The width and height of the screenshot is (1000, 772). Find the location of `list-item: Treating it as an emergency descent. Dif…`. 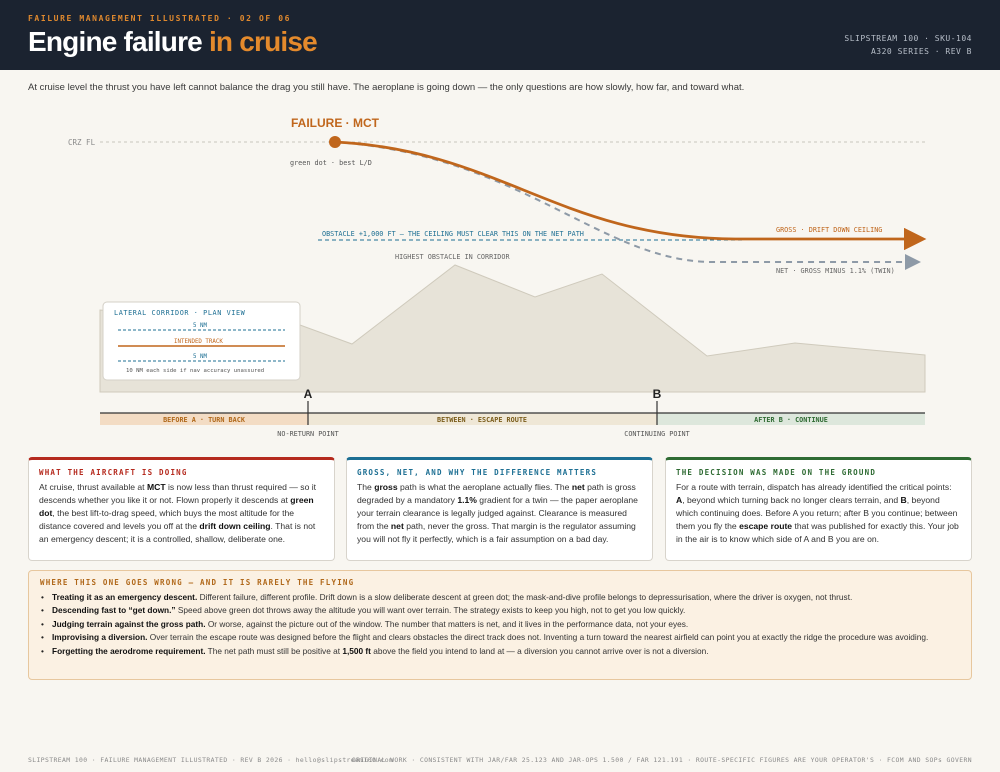

list-item: Treating it as an emergency descent. Dif… is located at coordinates (500, 597).